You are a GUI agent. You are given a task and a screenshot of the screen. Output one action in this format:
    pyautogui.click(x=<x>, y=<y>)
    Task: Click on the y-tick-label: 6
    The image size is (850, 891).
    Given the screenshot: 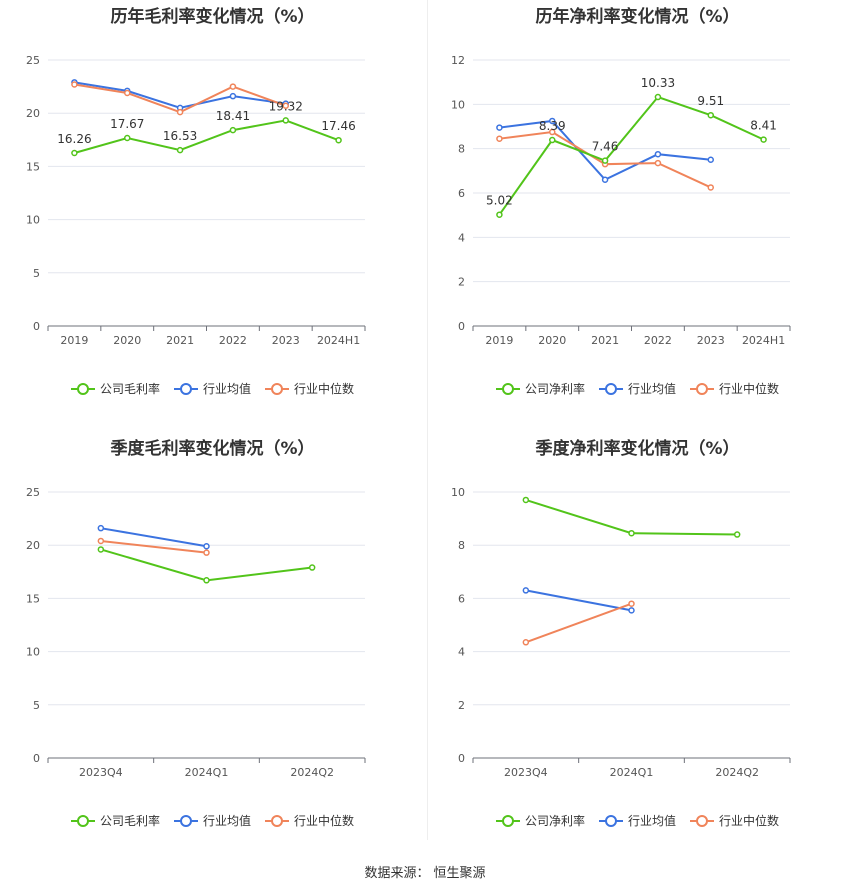 What is the action you would take?
    pyautogui.click(x=461, y=193)
    